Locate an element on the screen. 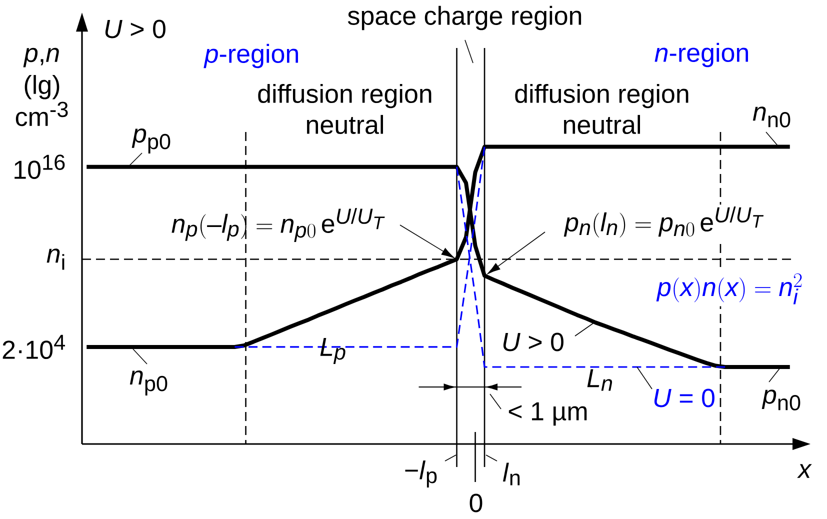 This screenshot has width=827, height=519. annotation: $n_p(-l_p) = n_{p0}\,\mathrm{e}^{U/U_T}$ is located at coordinates (278, 225).